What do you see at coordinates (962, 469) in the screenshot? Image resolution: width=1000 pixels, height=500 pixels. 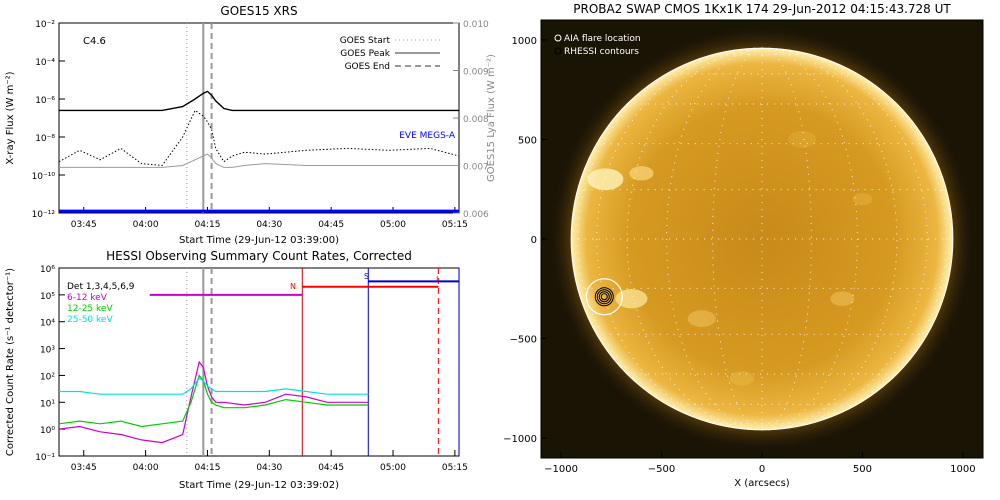 I see `swap-x-tick-label: 1000` at bounding box center [962, 469].